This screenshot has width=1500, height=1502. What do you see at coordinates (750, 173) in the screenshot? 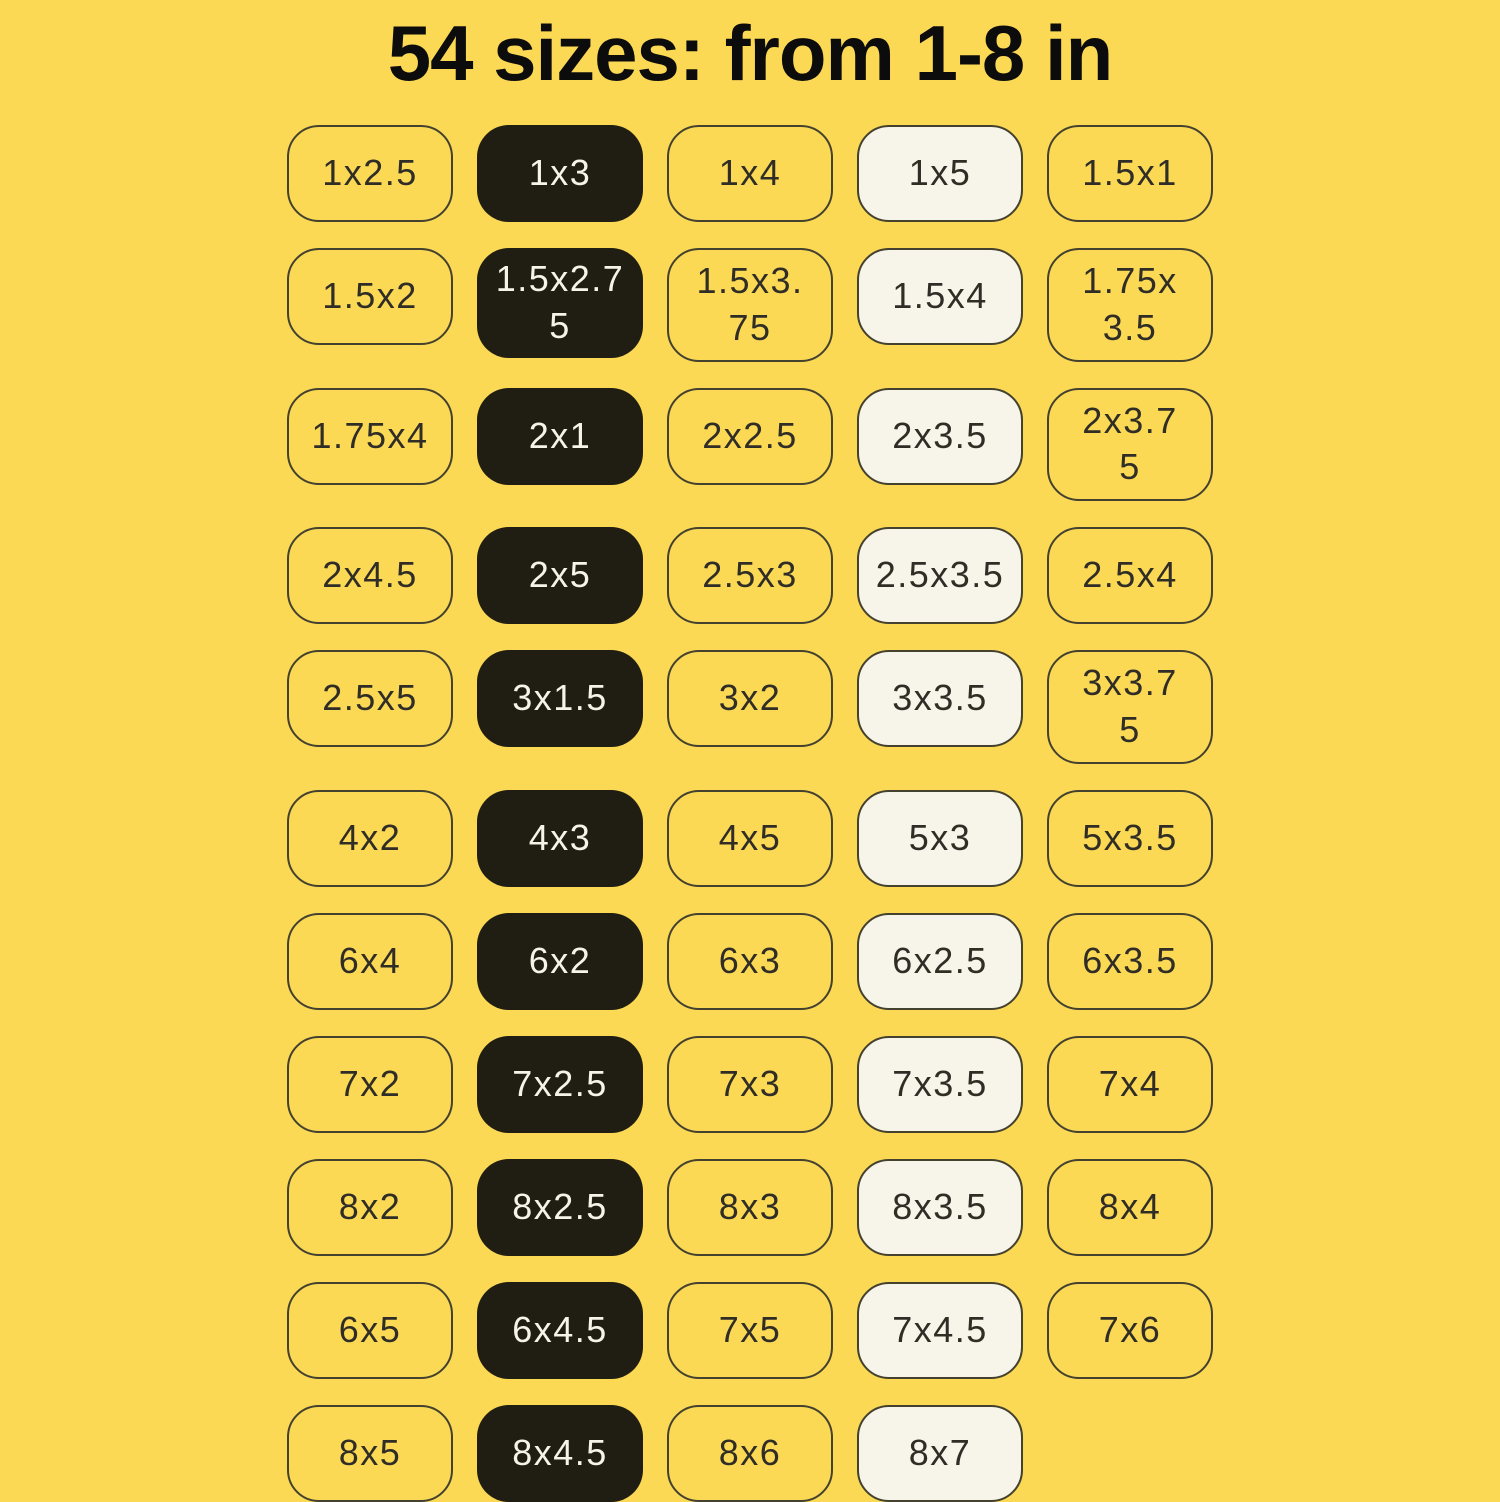
I see `size-tile: 1x4` at bounding box center [750, 173].